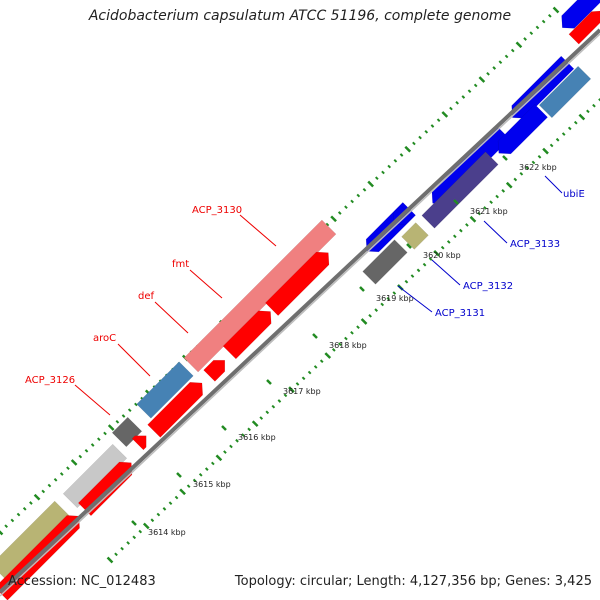 The height and width of the screenshot is (600, 600). What do you see at coordinates (488, 286) in the screenshot?
I see `gene-label: ACP_3132` at bounding box center [488, 286].